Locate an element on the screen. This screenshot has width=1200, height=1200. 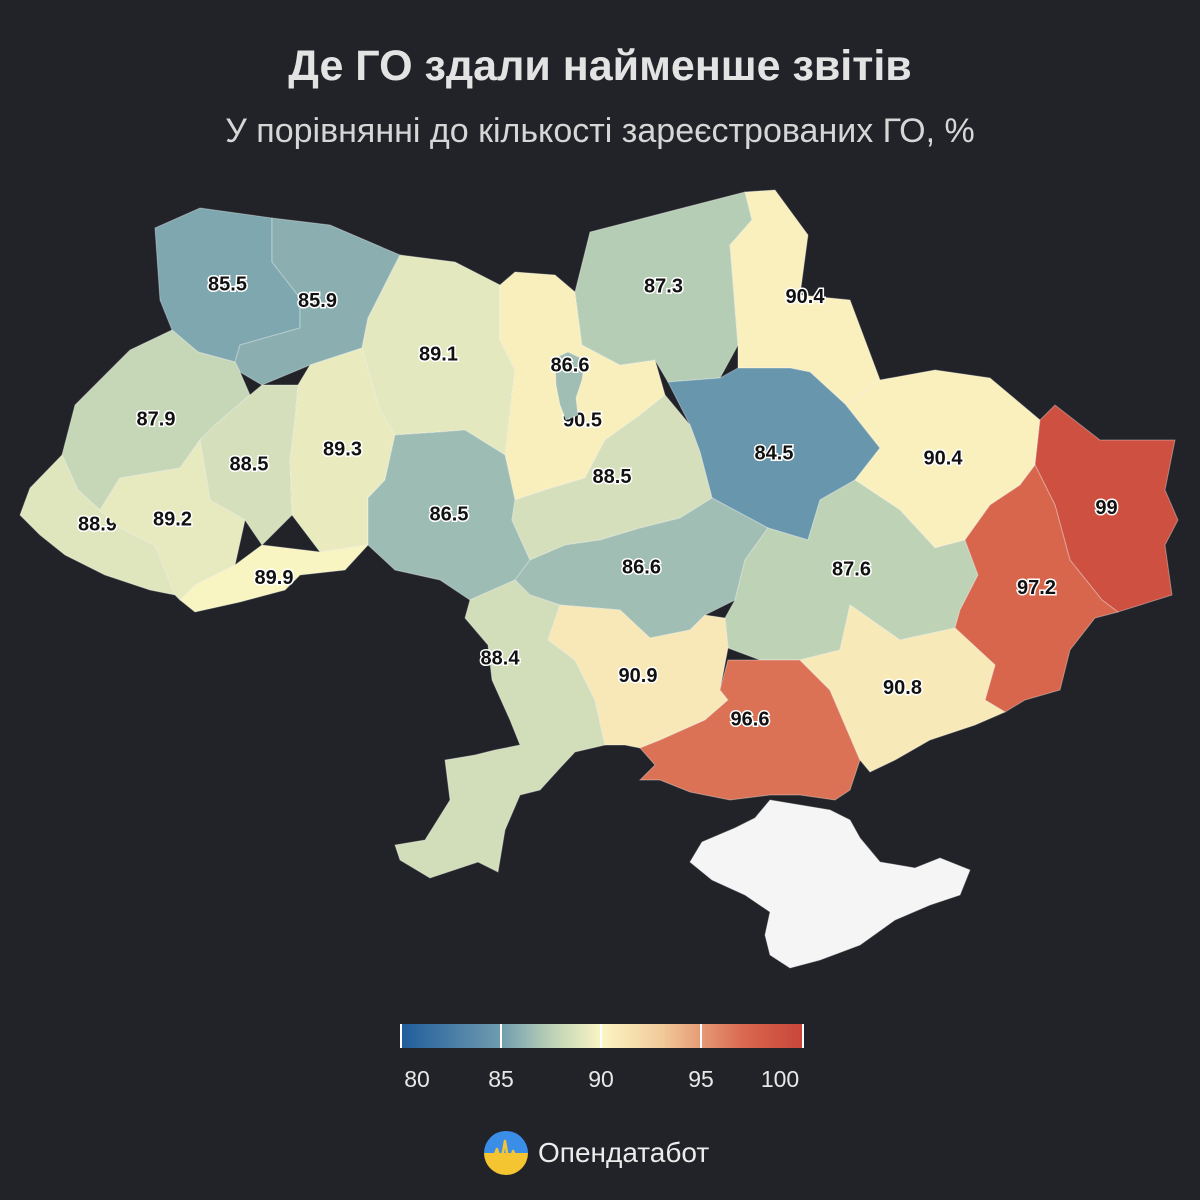
region-kyiv-city-value: 86.6 is located at coordinates (570, 365).